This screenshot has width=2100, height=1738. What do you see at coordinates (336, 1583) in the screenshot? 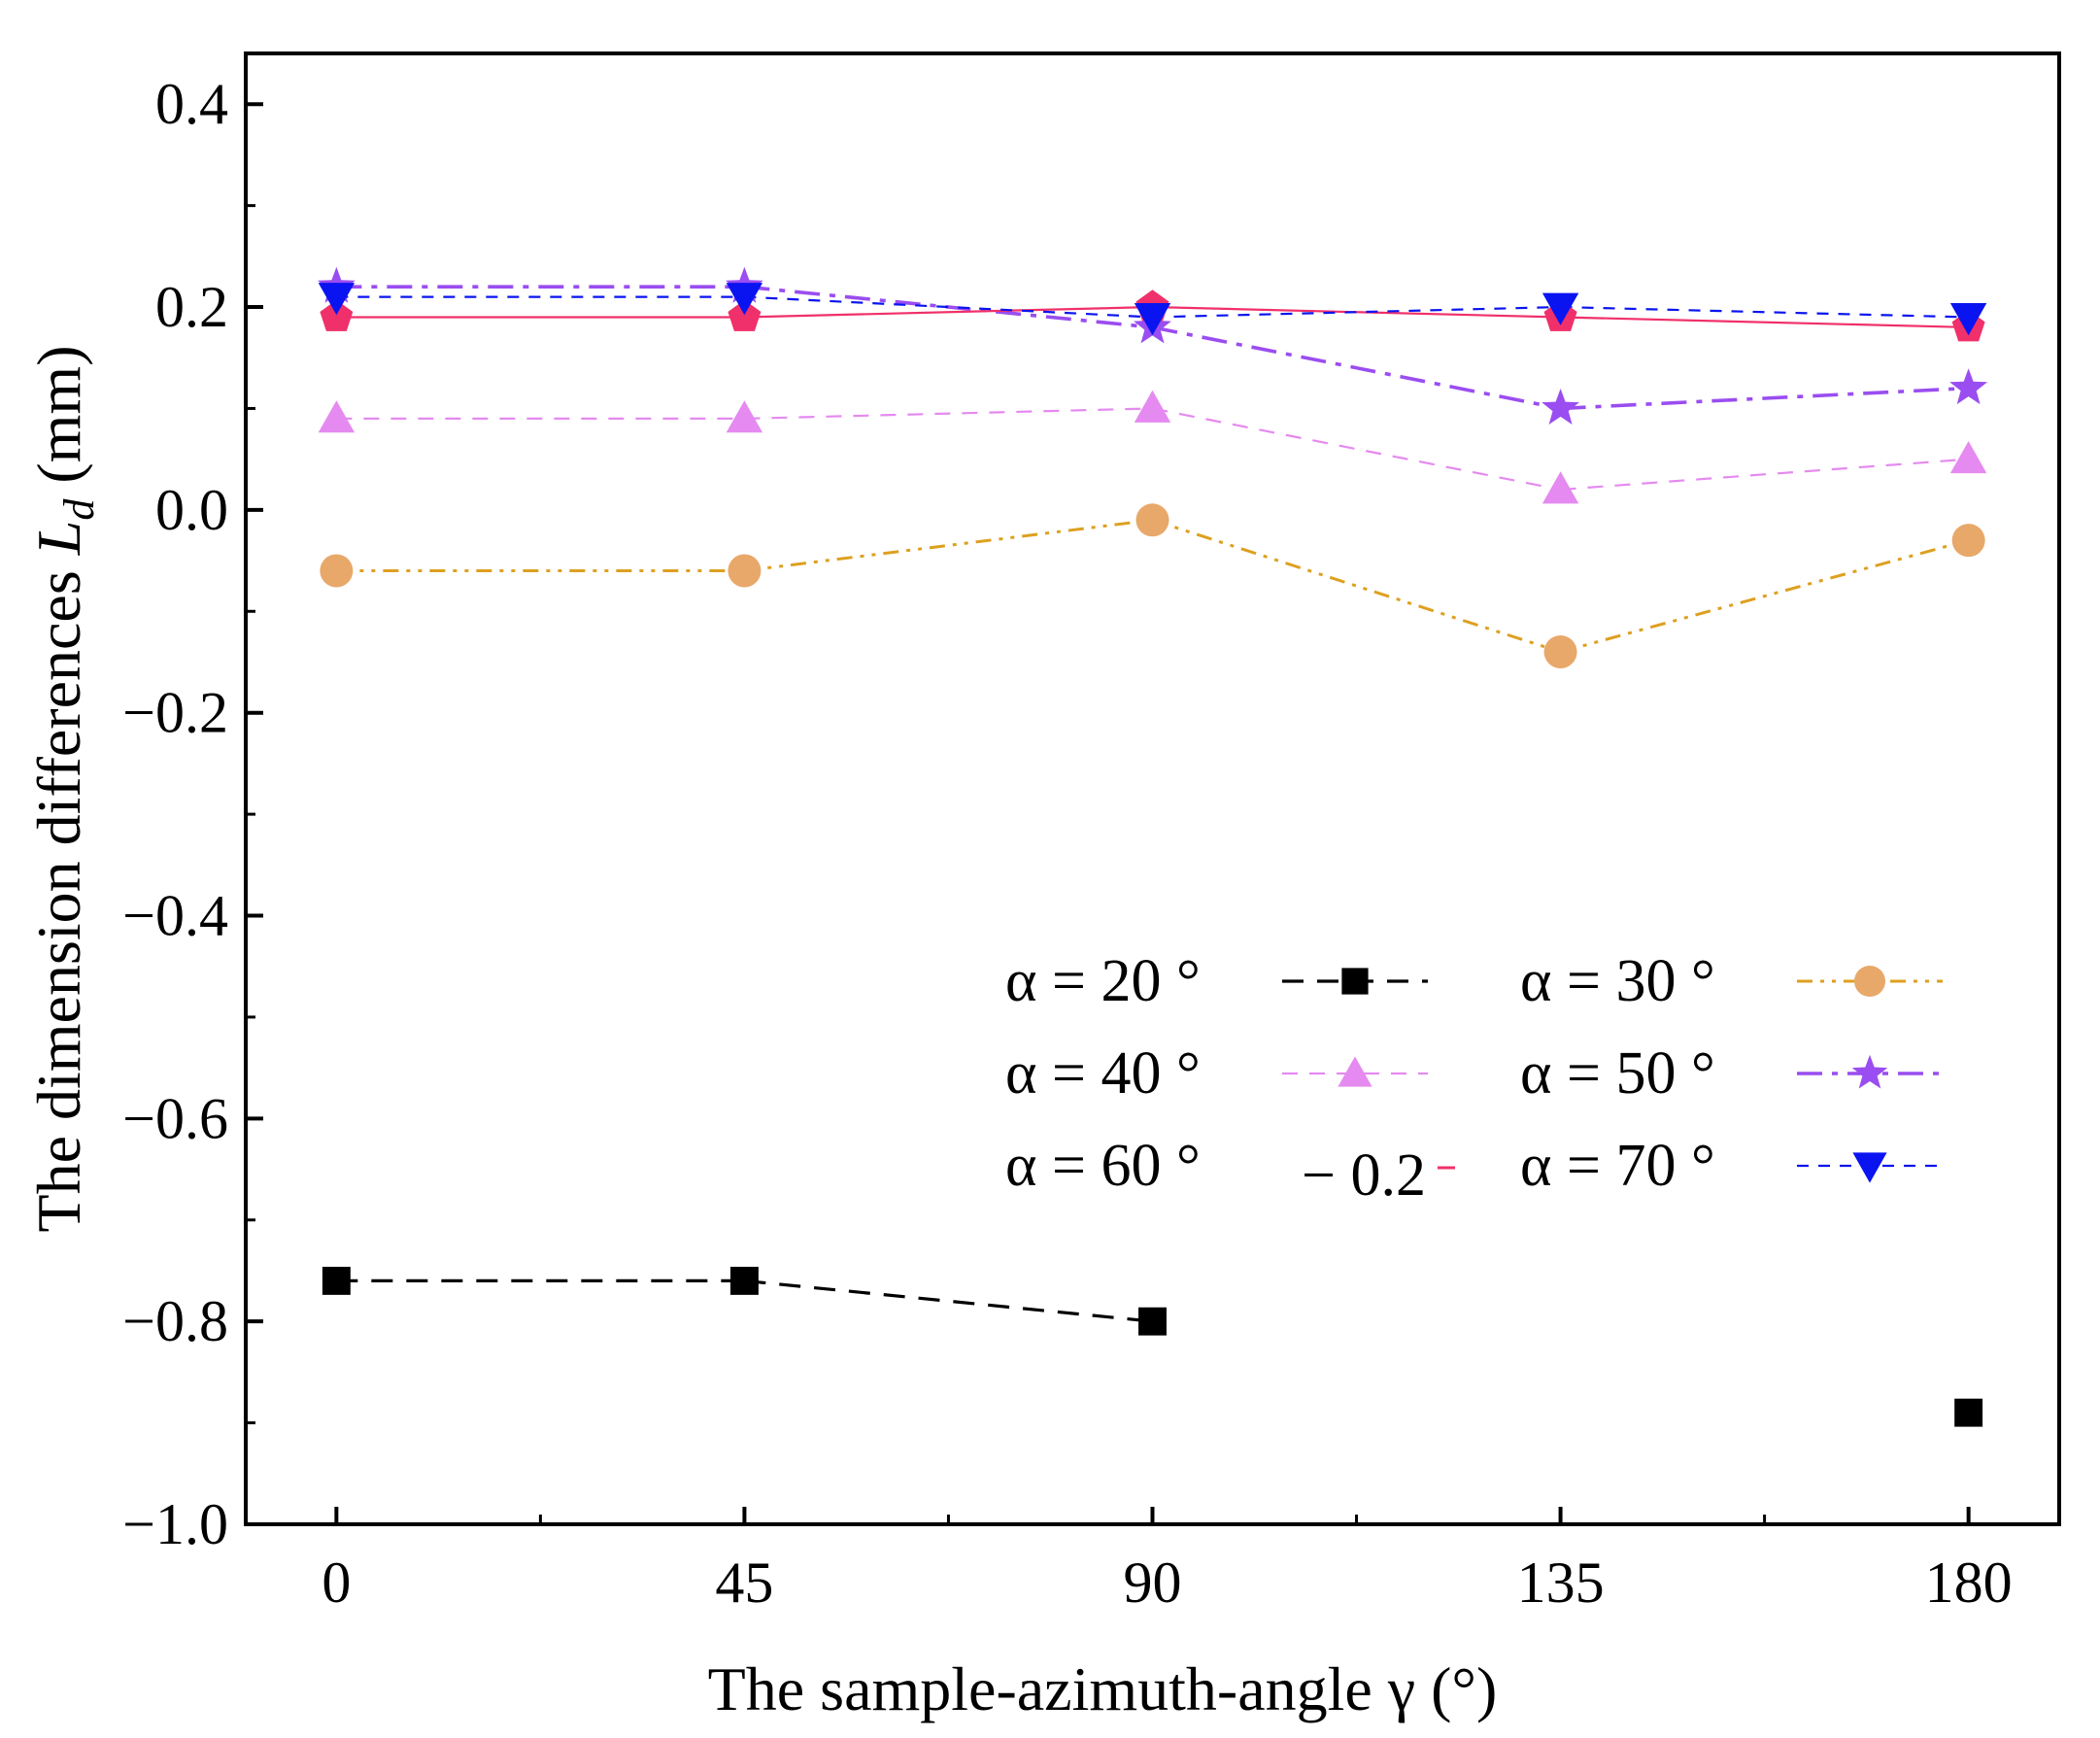
I see `x-tick-label: 0` at bounding box center [336, 1583].